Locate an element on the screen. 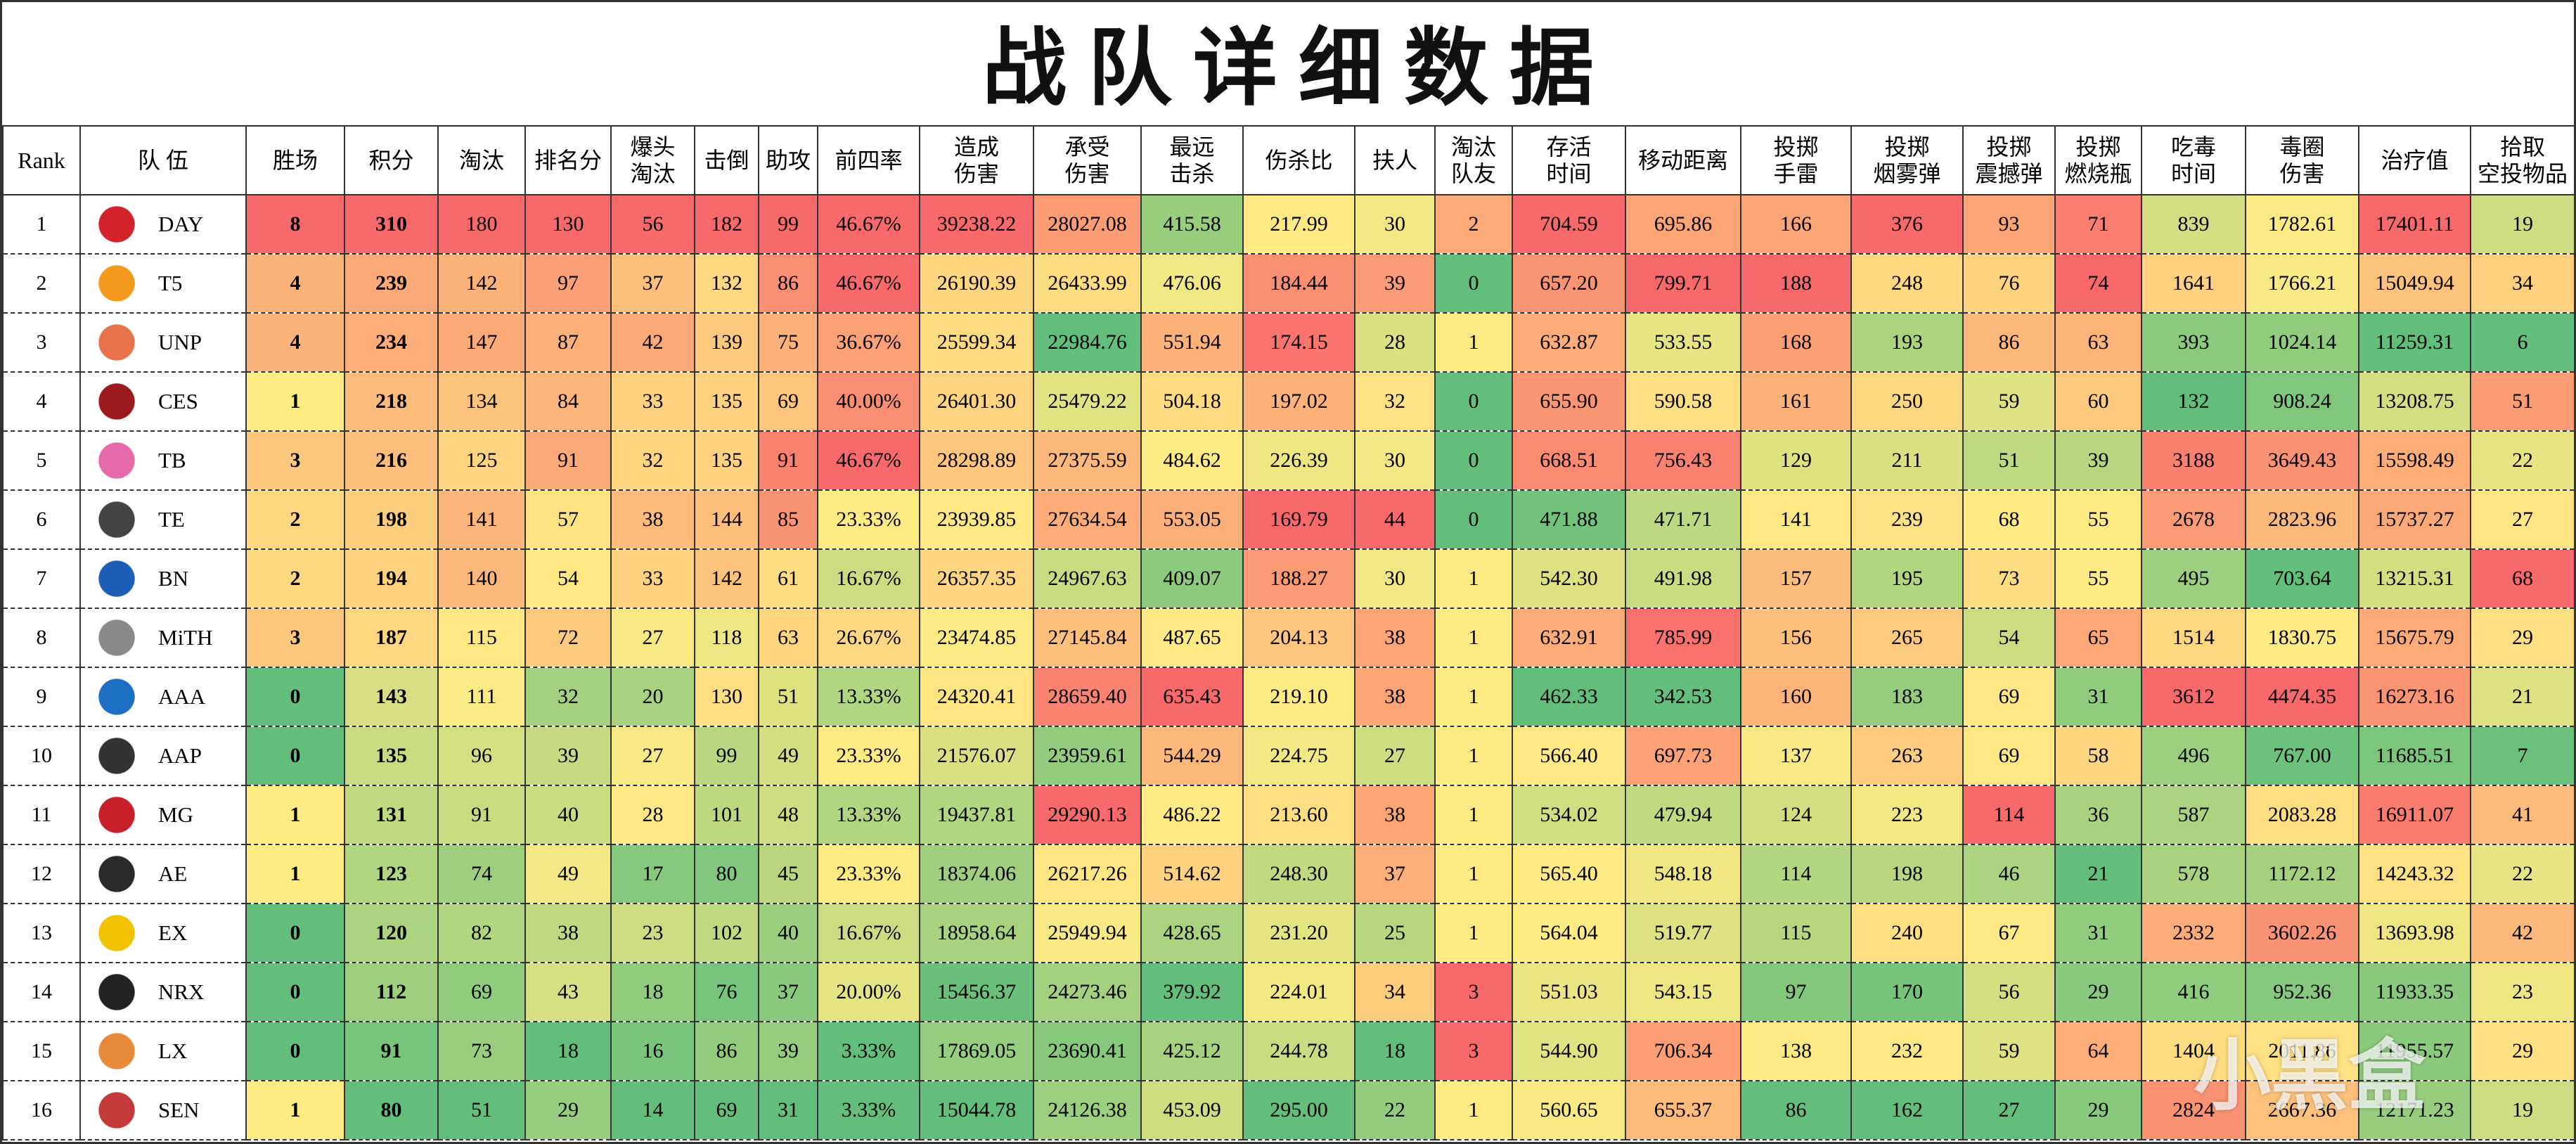  stat-cell: 19 is located at coordinates (2522, 225).